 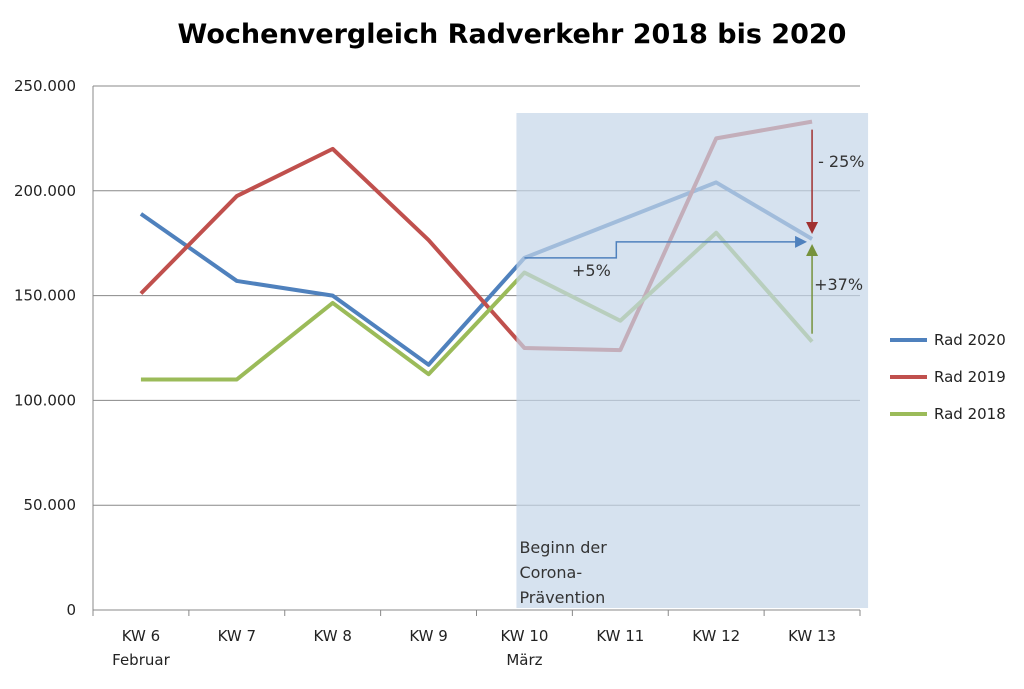 I want to click on legend-label: Rad 2020, so click(x=970, y=340).